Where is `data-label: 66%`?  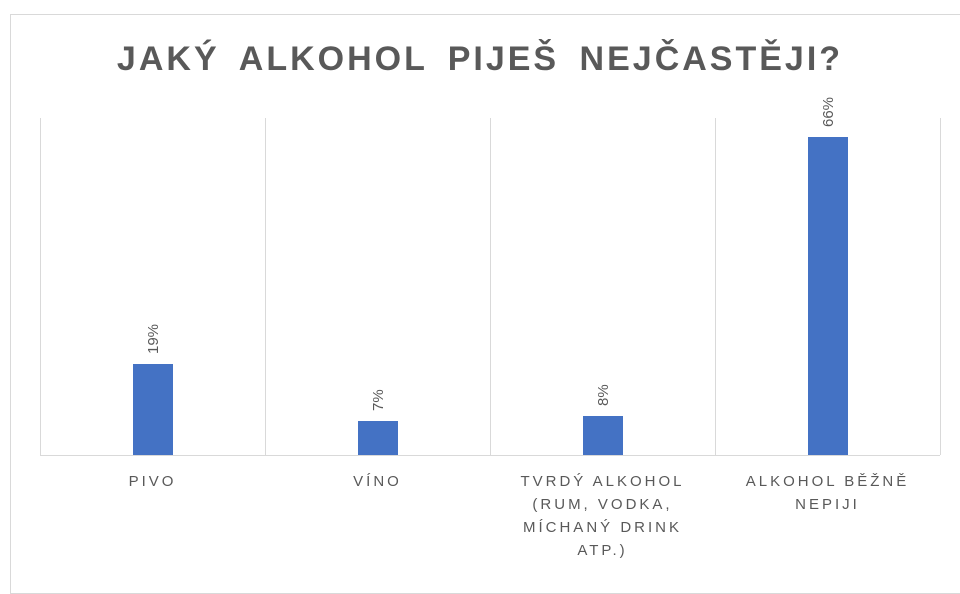 data-label: 66% is located at coordinates (828, 112).